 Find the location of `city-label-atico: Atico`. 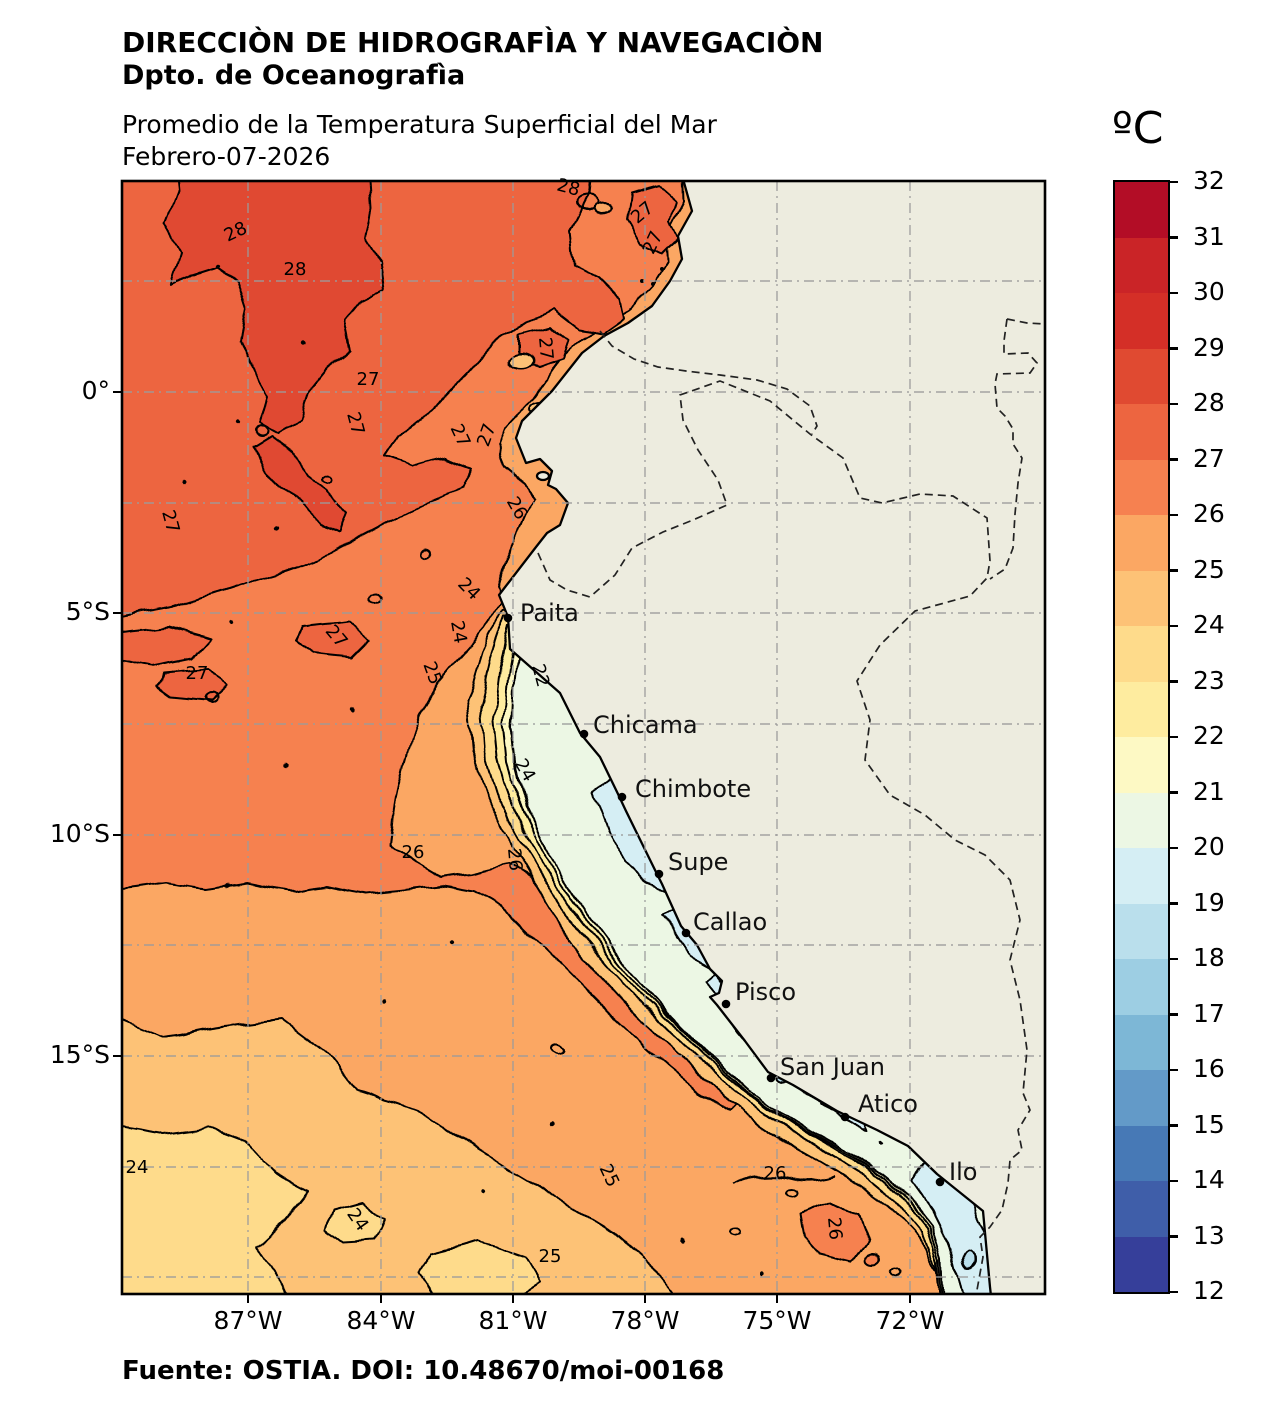

city-label-atico: Atico is located at coordinates (888, 1104).